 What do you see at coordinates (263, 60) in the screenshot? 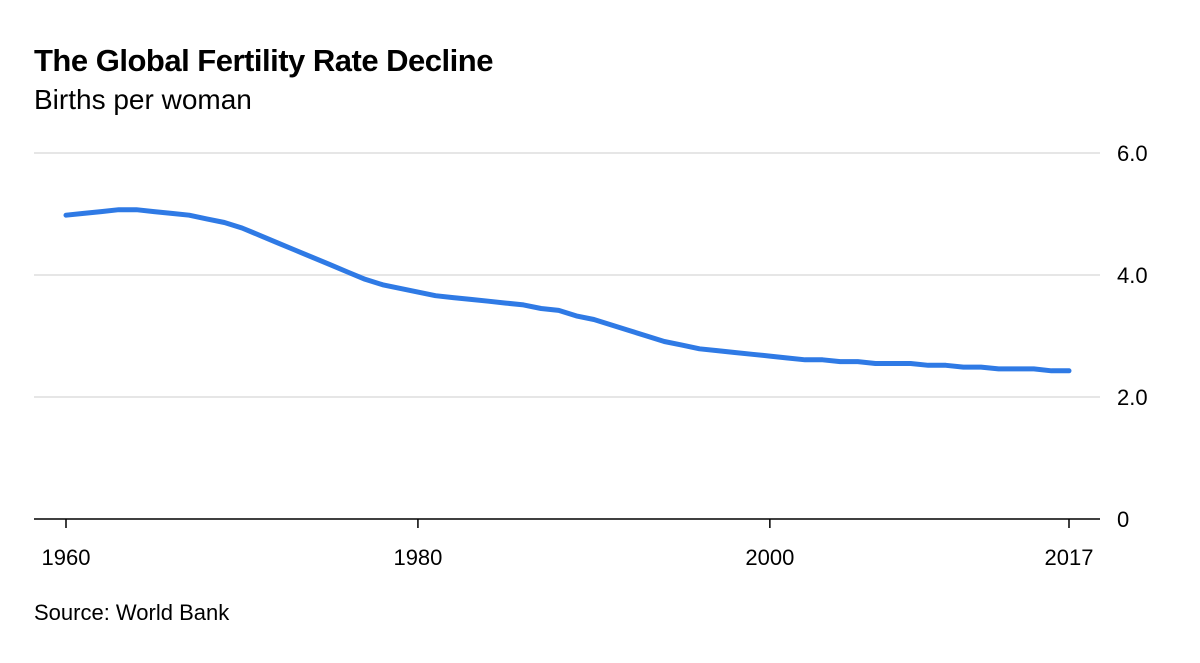
I see `chart-title: The Global Fertility Rate Decline` at bounding box center [263, 60].